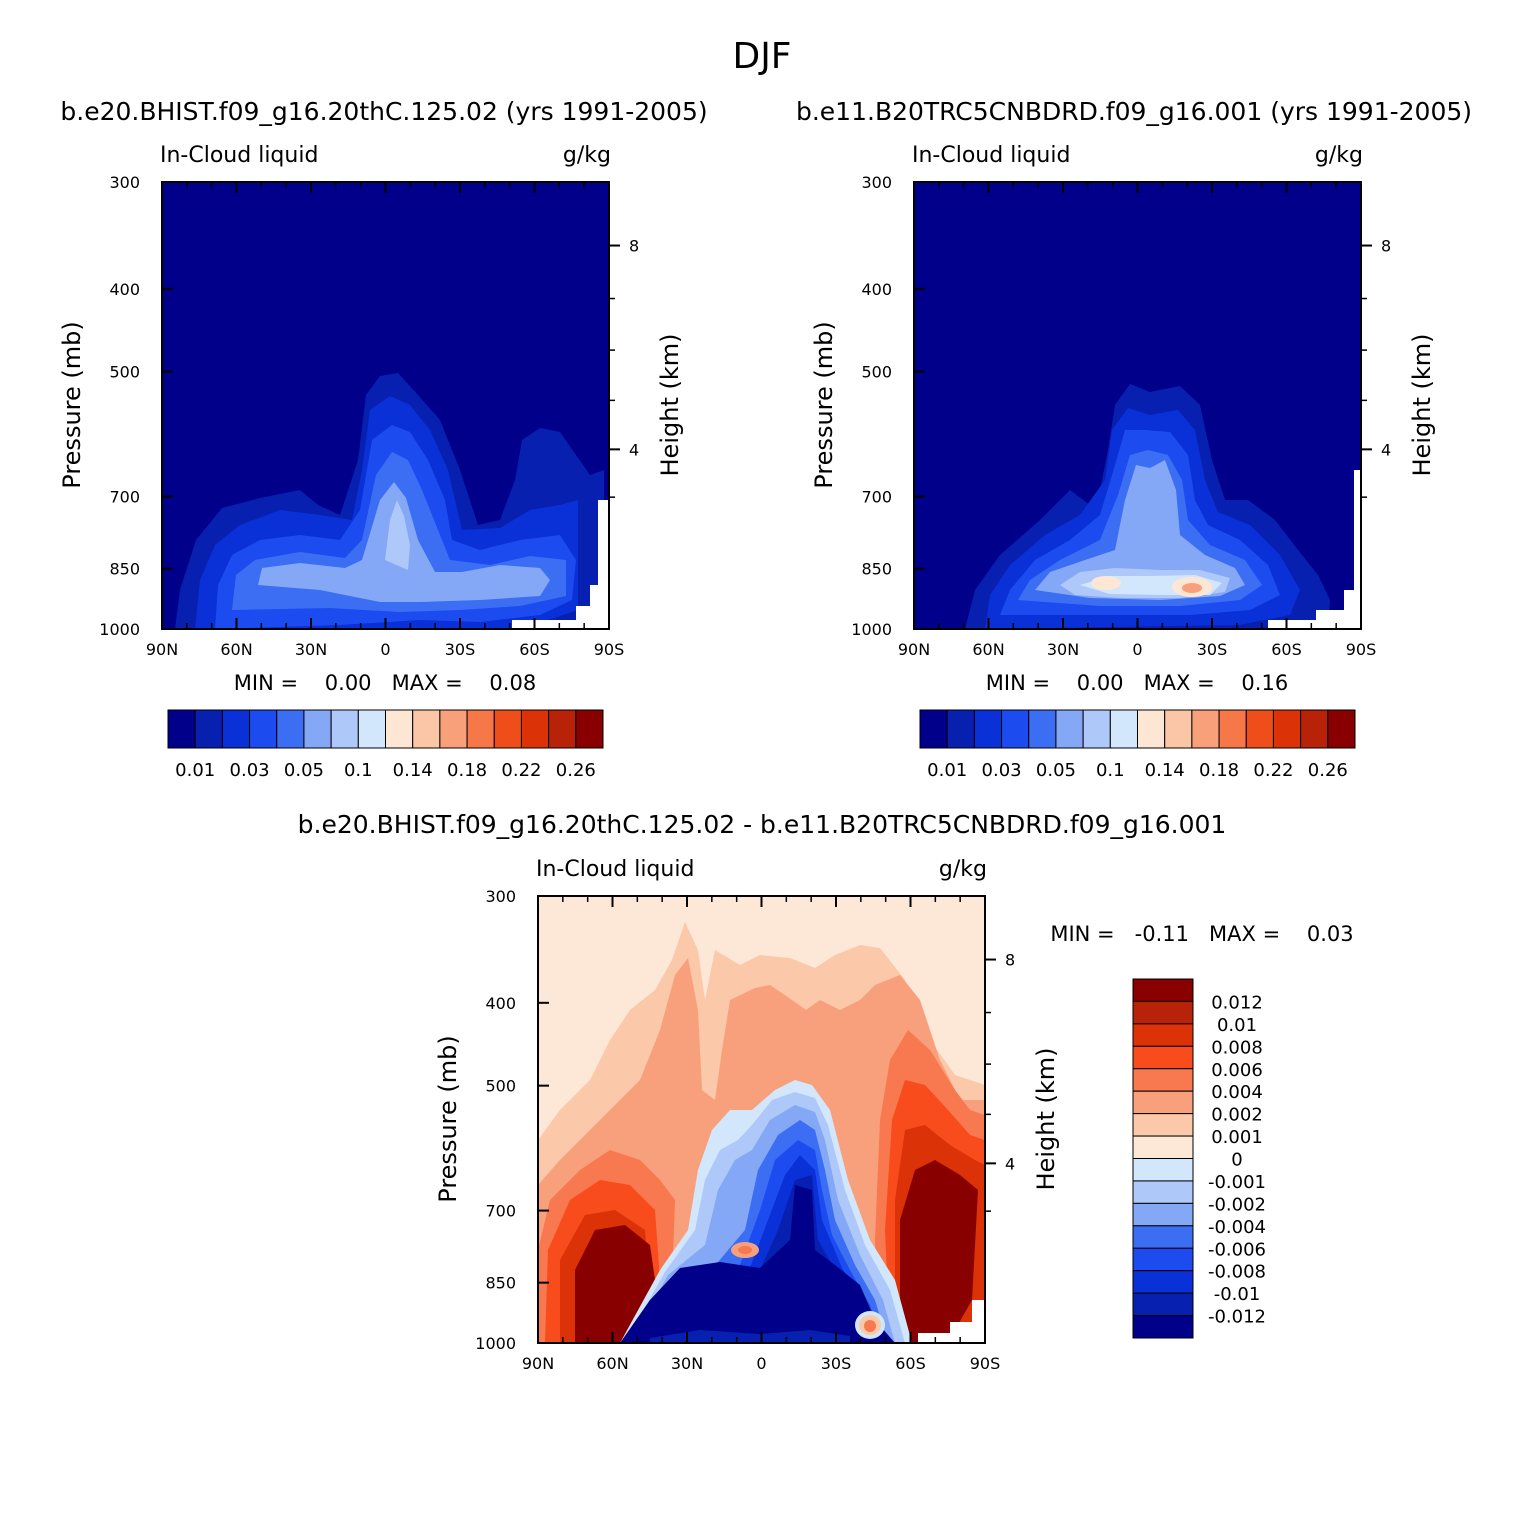 This screenshot has width=1524, height=1524. What do you see at coordinates (413, 770) in the screenshot?
I see `colorbar-label: 0.14` at bounding box center [413, 770].